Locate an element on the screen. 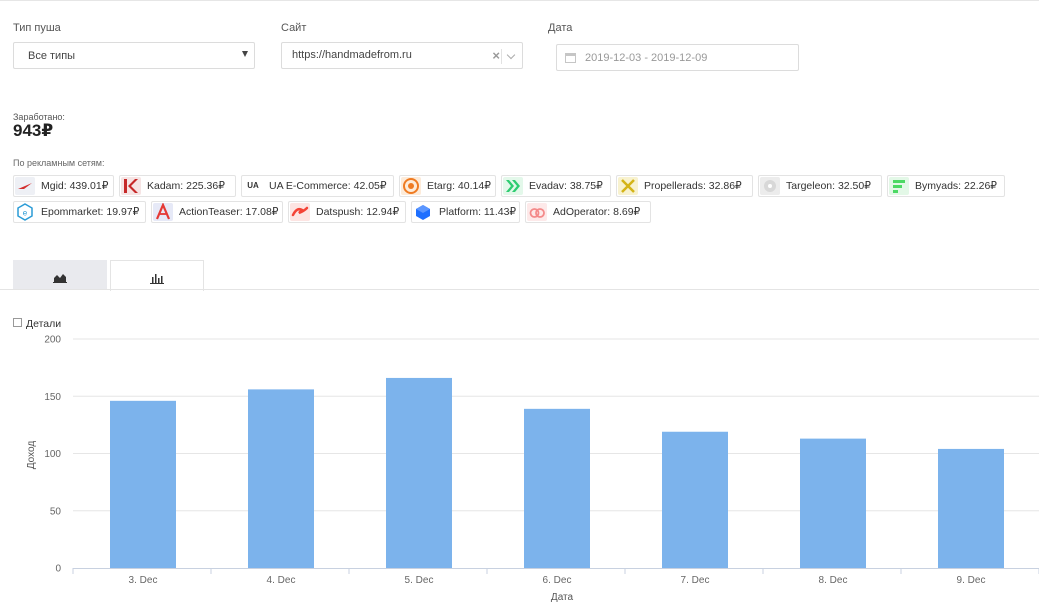  earned-value: 943₽ is located at coordinates (33, 130).